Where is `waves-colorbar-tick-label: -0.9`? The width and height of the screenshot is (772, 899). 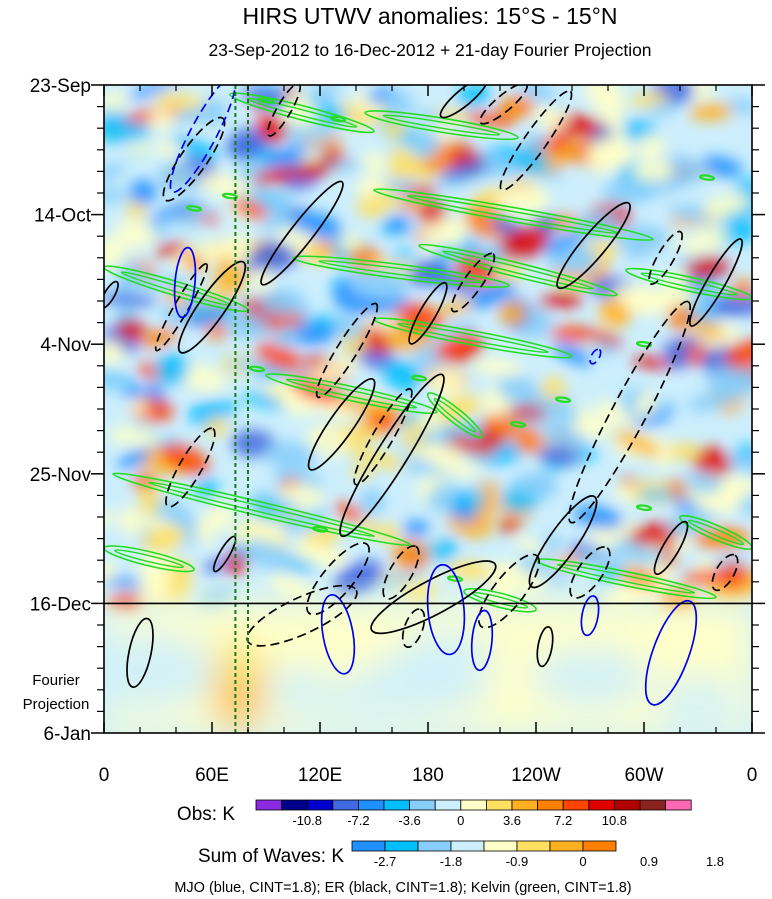
waves-colorbar-tick-label: -0.9 is located at coordinates (517, 861).